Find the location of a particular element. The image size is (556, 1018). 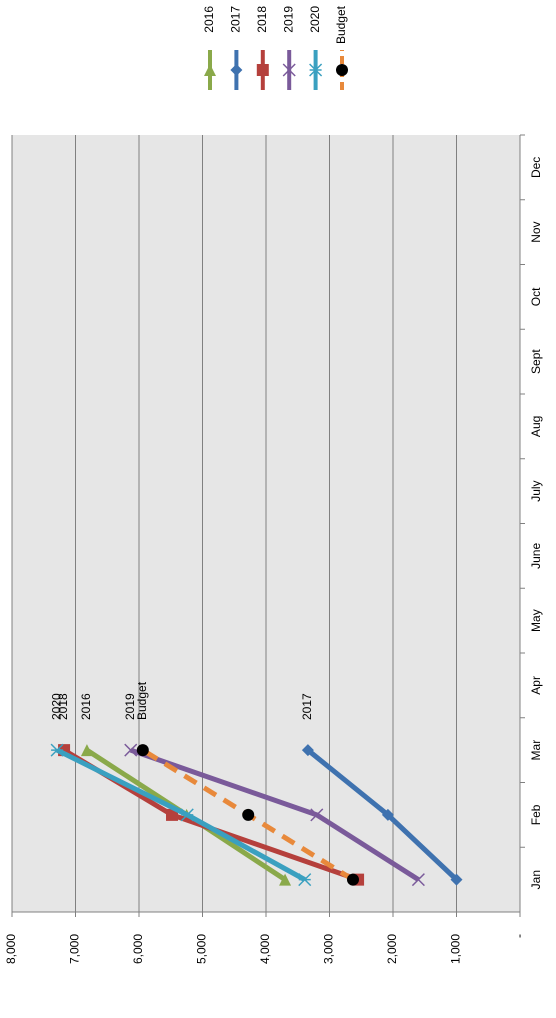

legend-label: 2019 is located at coordinates (288, 19).